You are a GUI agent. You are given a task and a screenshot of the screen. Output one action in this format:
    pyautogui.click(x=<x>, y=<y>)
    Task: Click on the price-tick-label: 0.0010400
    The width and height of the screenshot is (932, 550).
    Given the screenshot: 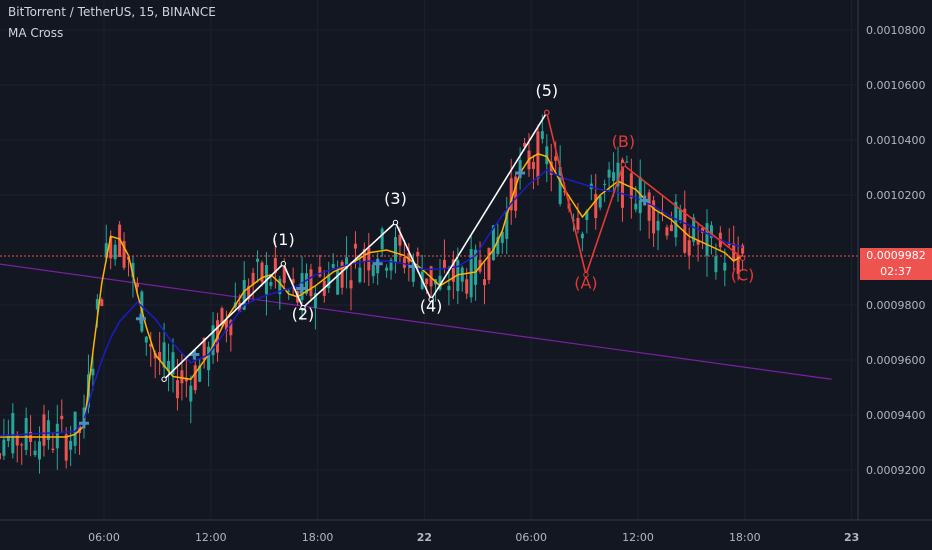 What is the action you would take?
    pyautogui.click(x=896, y=140)
    